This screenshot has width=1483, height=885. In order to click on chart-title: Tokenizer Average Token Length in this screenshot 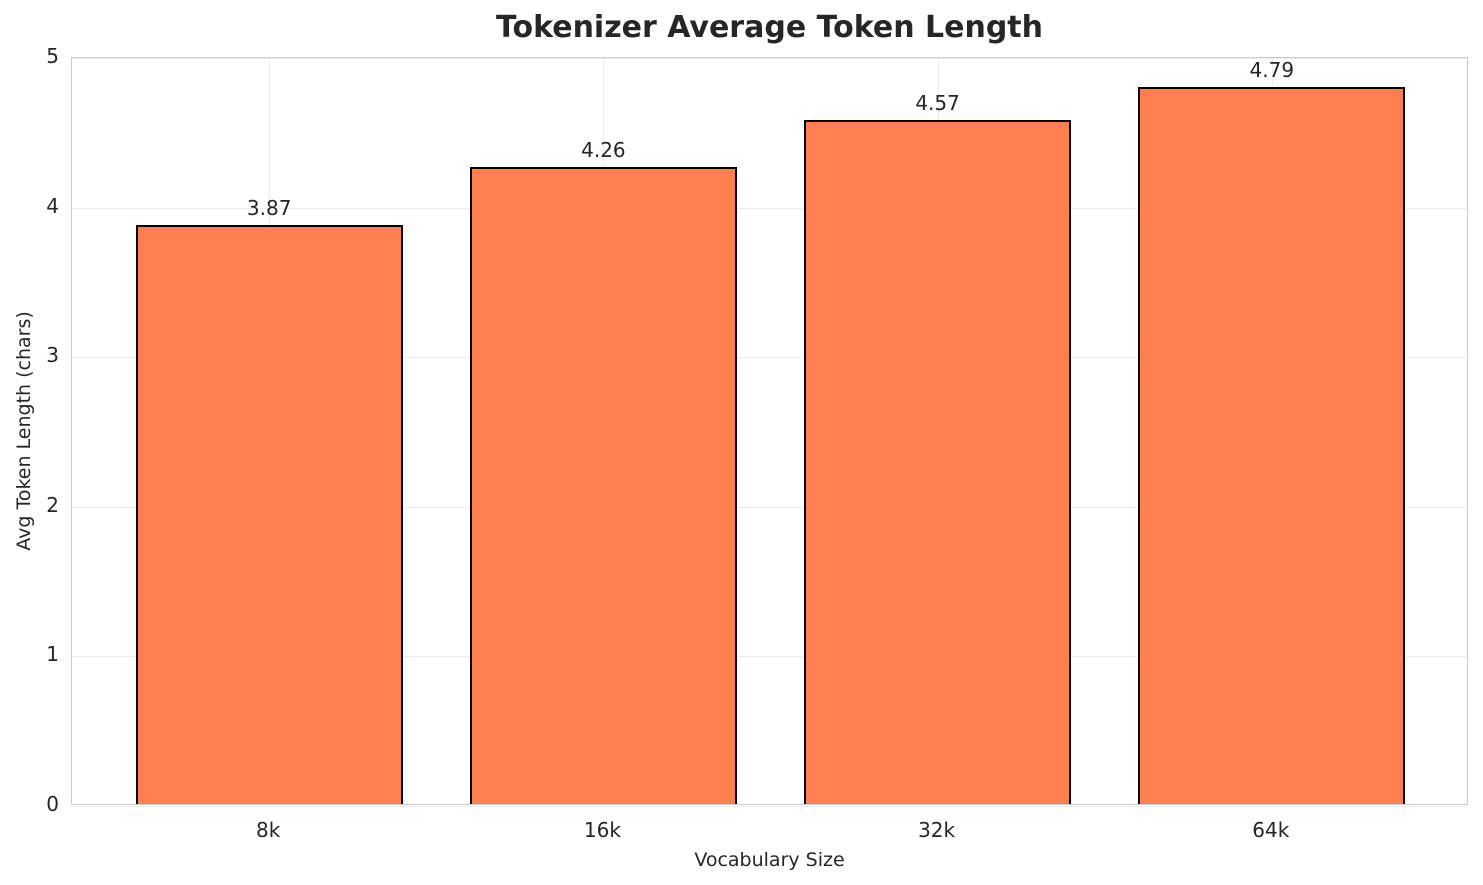, I will do `click(769, 27)`.